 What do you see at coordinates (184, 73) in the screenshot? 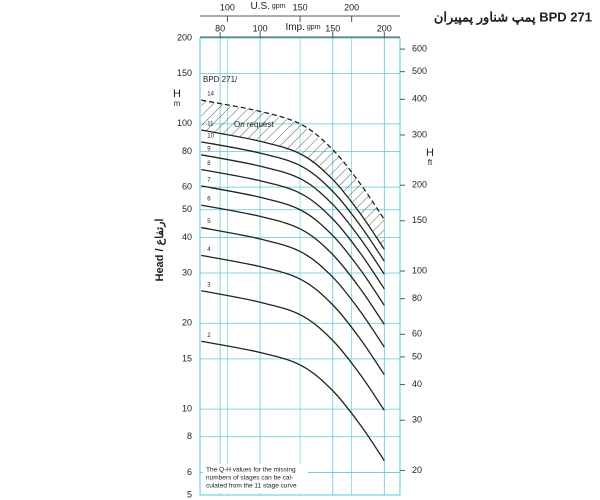
I see `y-tick-label: 150` at bounding box center [184, 73].